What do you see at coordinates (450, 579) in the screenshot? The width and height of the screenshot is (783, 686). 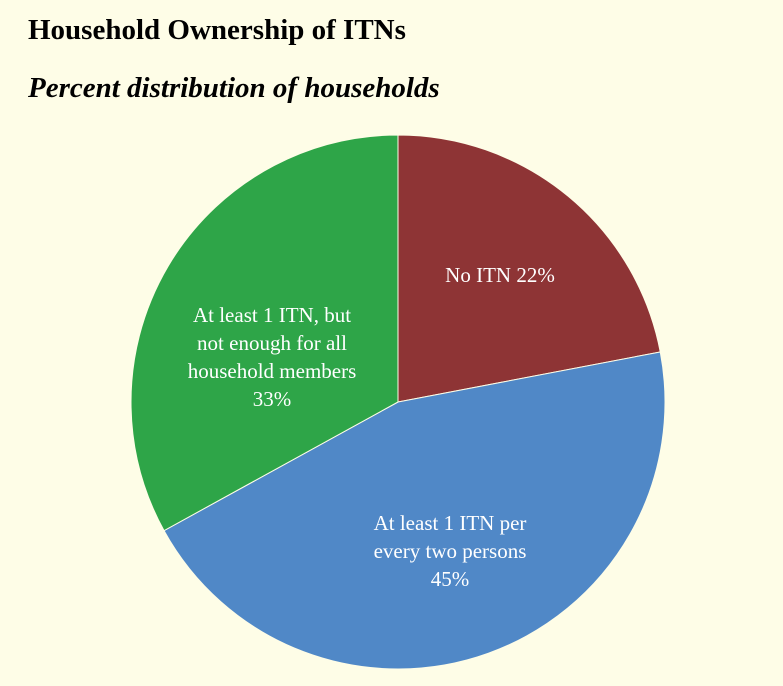 I see `slice-label-line: 45%` at bounding box center [450, 579].